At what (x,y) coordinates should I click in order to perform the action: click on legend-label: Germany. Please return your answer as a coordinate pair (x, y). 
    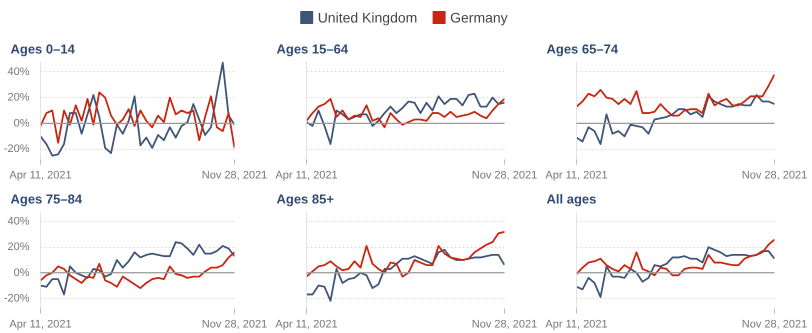
    Looking at the image, I should click on (479, 18).